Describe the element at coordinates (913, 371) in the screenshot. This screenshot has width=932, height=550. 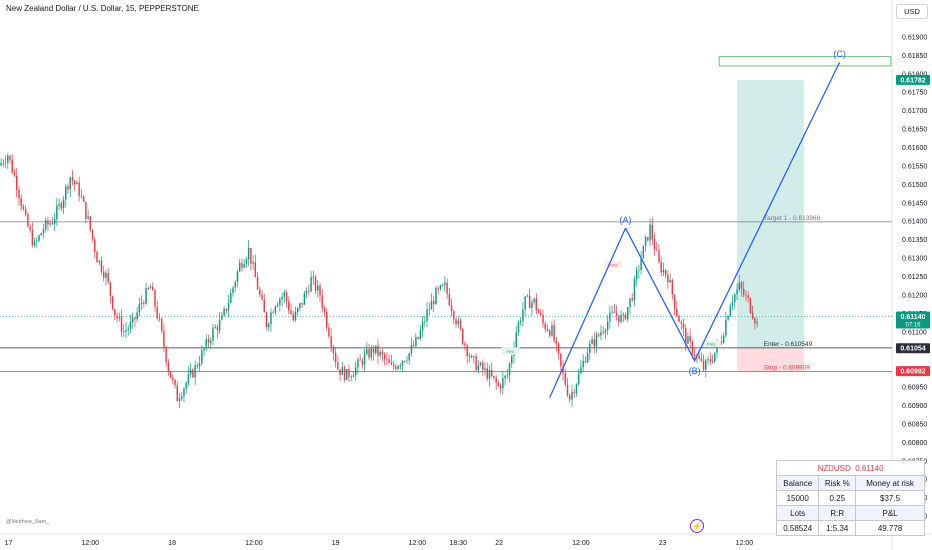
I see `stop-price-label` at that location.